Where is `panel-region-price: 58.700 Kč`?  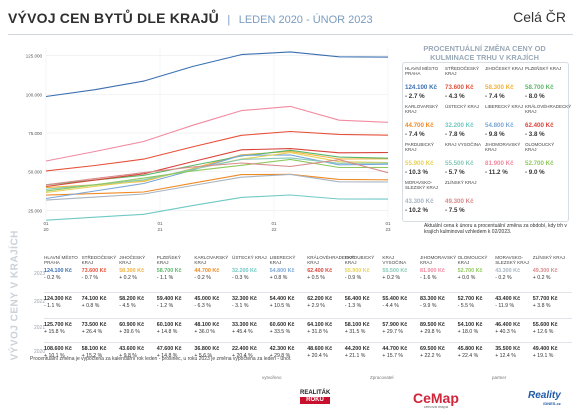 panel-region-price: 58.700 Kč is located at coordinates (539, 87).